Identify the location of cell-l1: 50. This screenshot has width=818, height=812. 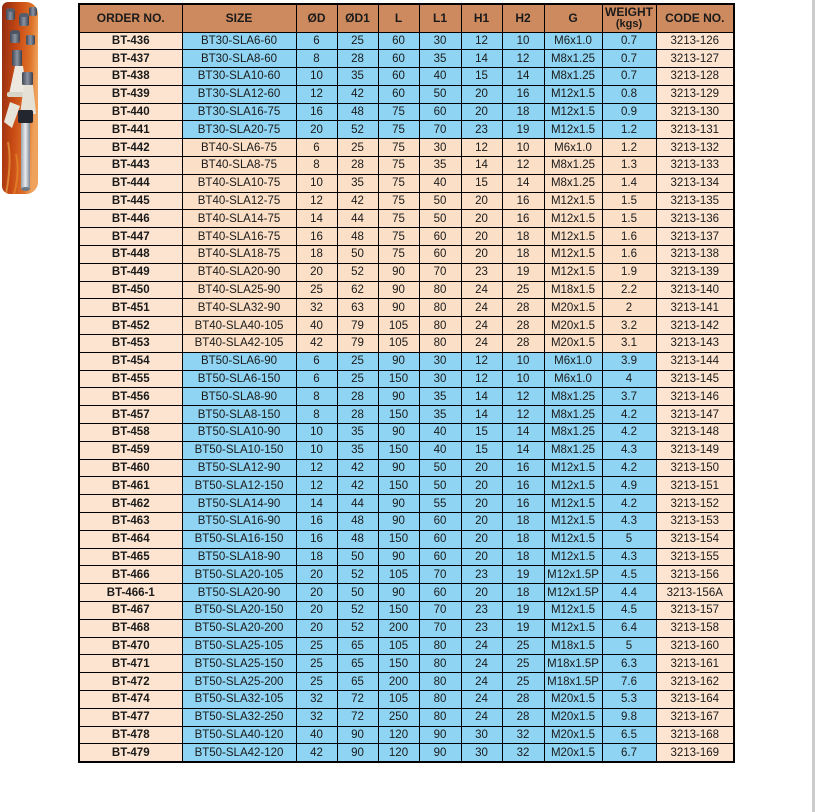
(440, 219).